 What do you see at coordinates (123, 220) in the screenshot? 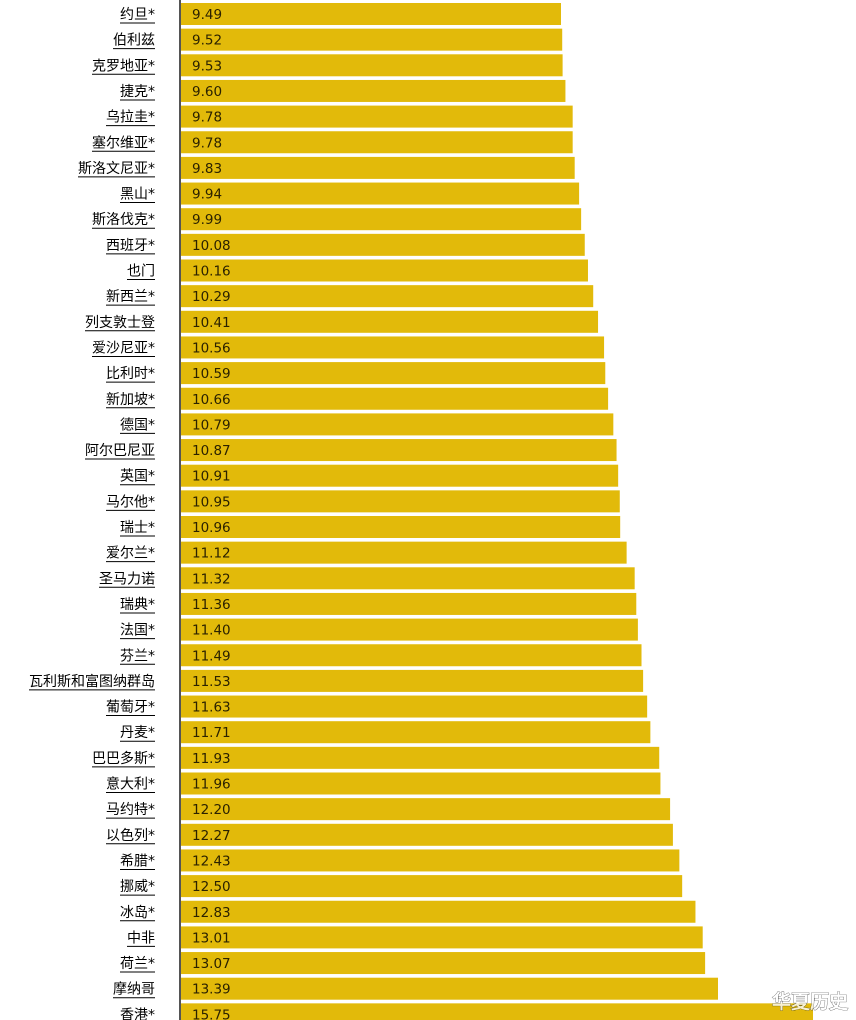
I see `category-label-08: 斯洛伐克*` at bounding box center [123, 220].